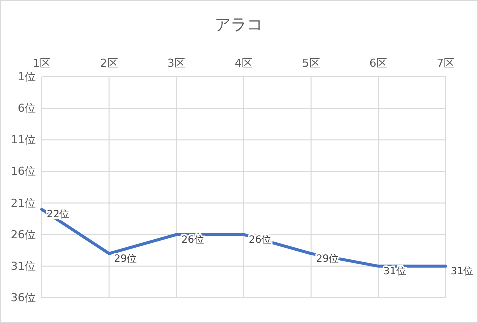 The image size is (478, 323). What do you see at coordinates (27, 109) in the screenshot?
I see `y-tick-label: 6位` at bounding box center [27, 109].